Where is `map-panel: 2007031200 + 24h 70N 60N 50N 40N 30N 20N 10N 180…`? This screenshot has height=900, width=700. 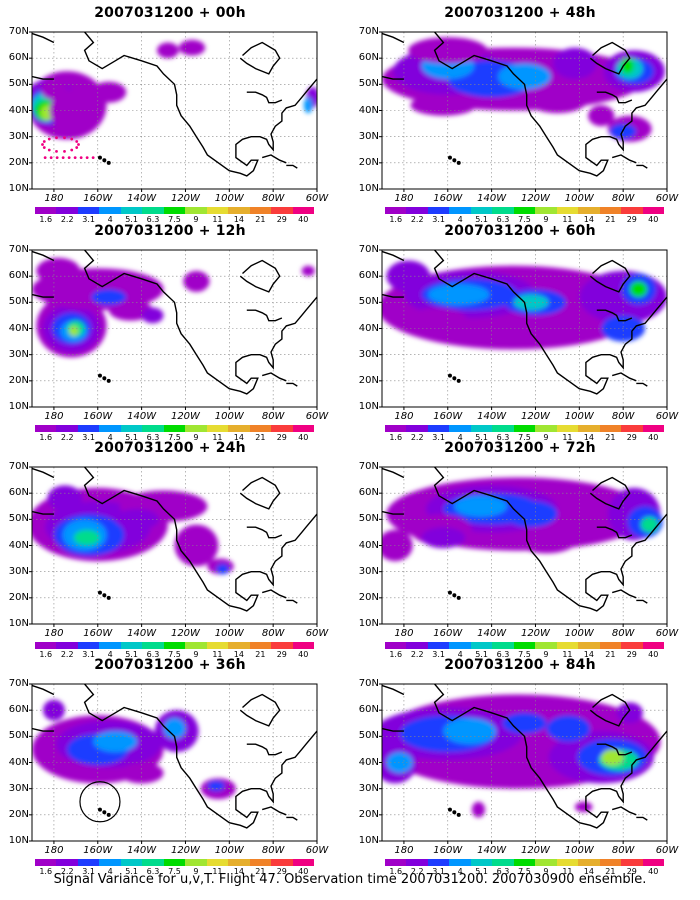
map-panel: 2007031200 + 24h 70N 60N 50N 40N 30N 20N 10N 180… is located at coordinates (170, 549).